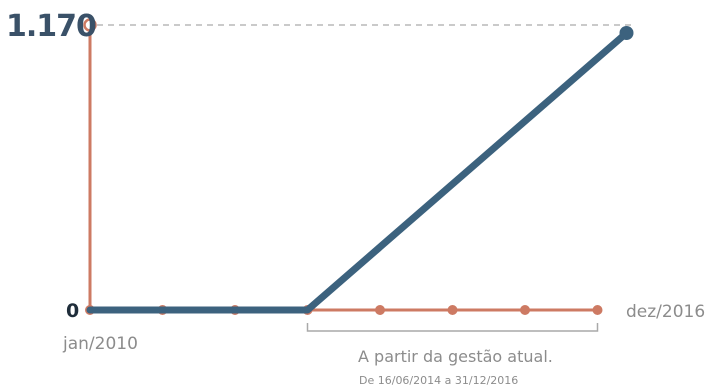 The height and width of the screenshot is (391, 714). I want to click on series-end-point, so click(626, 33).